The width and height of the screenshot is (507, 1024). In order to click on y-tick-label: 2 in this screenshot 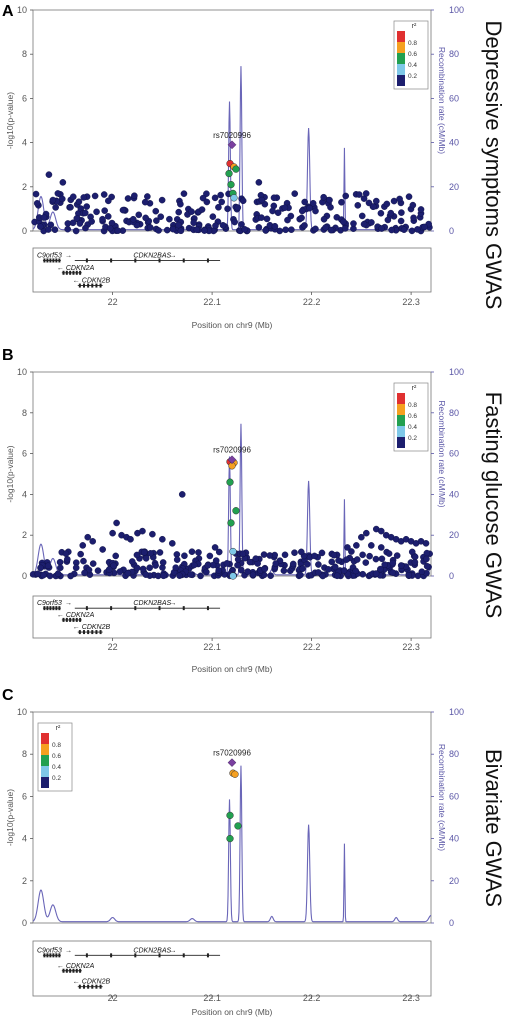, I will do `click(24, 881)`.